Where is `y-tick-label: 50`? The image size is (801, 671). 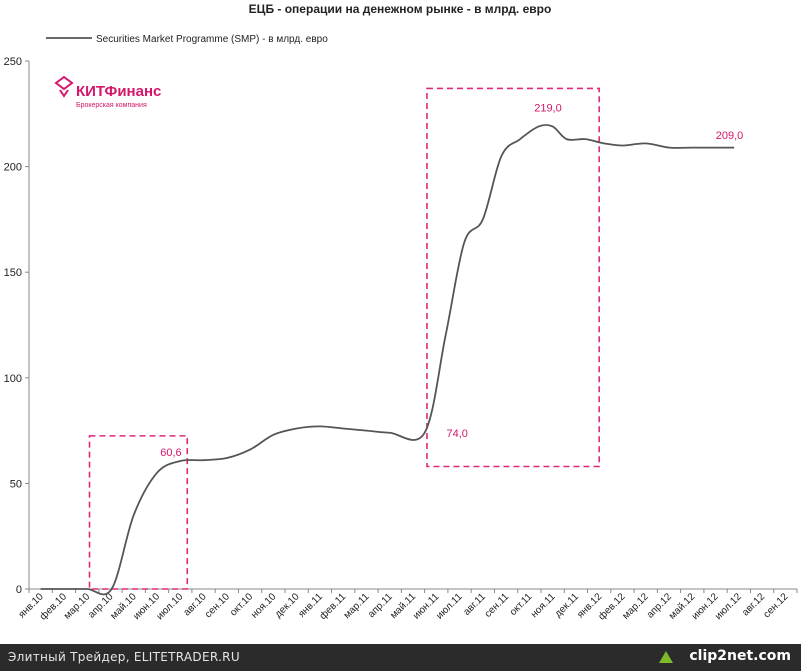 y-tick-label: 50 is located at coordinates (16, 484).